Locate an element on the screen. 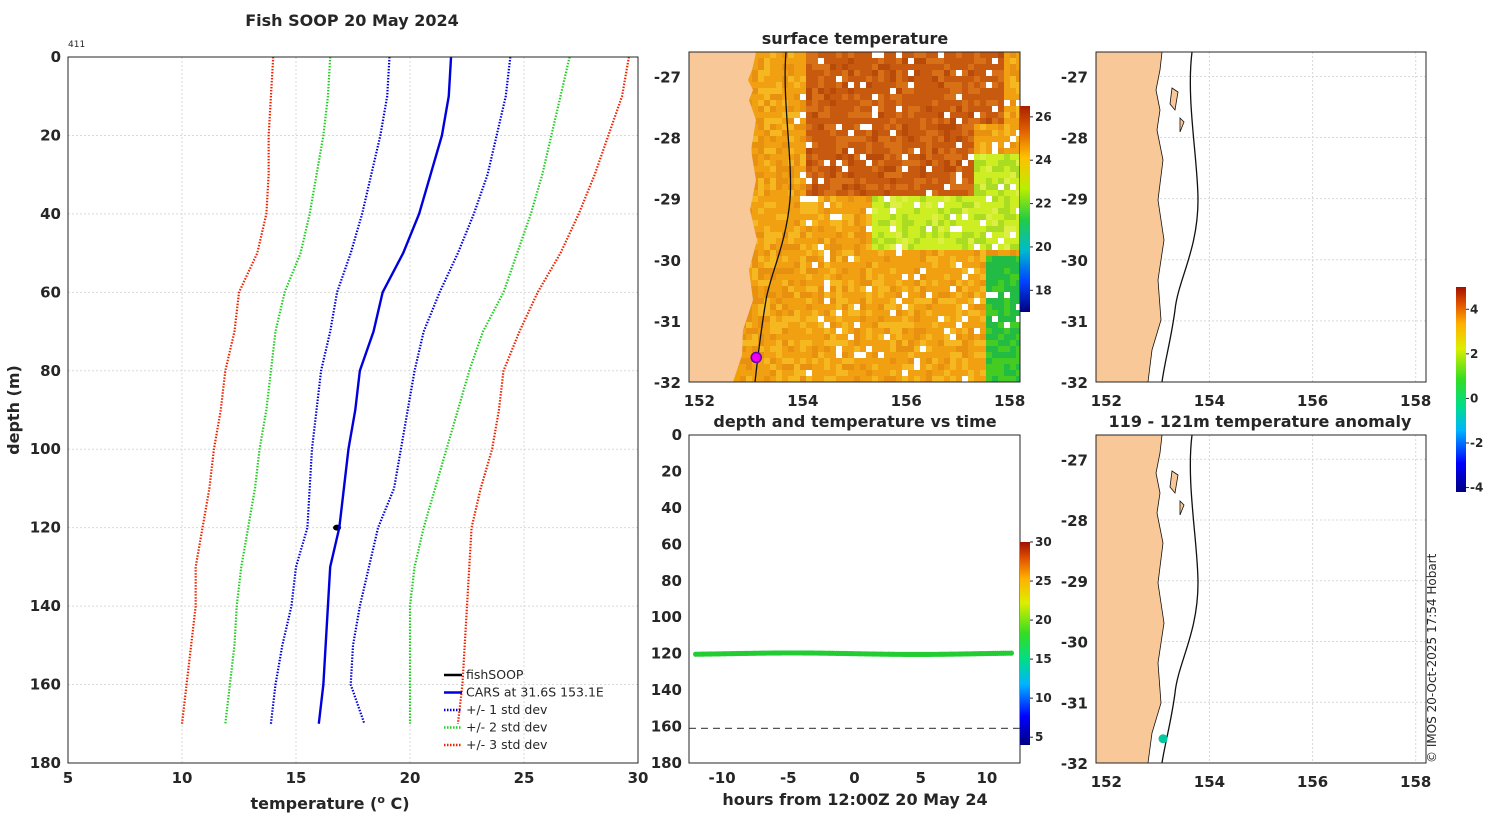 The image size is (1500, 824). profile-xlabel: temperature (o C) is located at coordinates (329, 803).